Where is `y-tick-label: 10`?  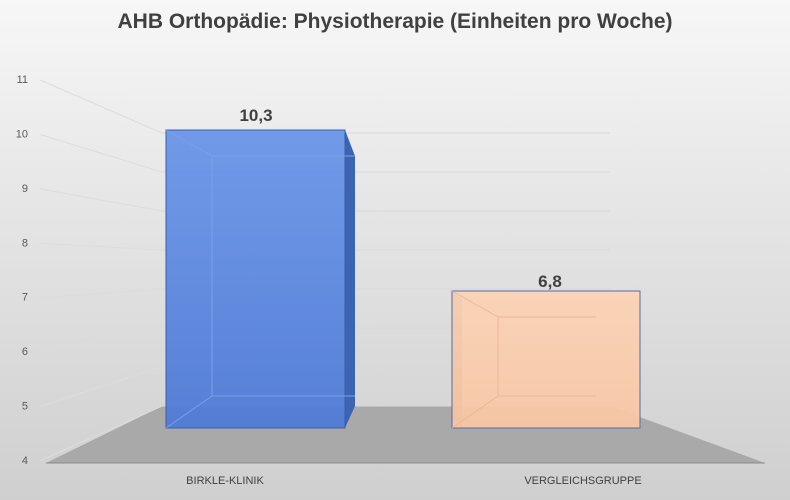 y-tick-label: 10 is located at coordinates (22, 134).